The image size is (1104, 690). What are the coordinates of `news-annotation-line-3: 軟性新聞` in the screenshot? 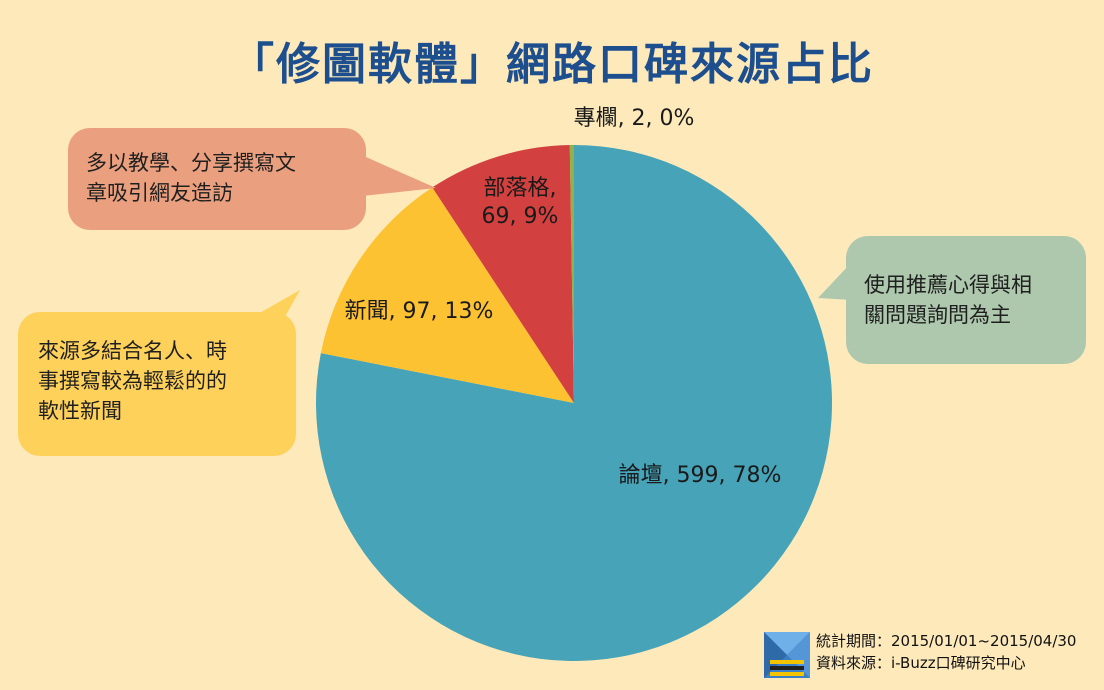 It's located at (80, 411).